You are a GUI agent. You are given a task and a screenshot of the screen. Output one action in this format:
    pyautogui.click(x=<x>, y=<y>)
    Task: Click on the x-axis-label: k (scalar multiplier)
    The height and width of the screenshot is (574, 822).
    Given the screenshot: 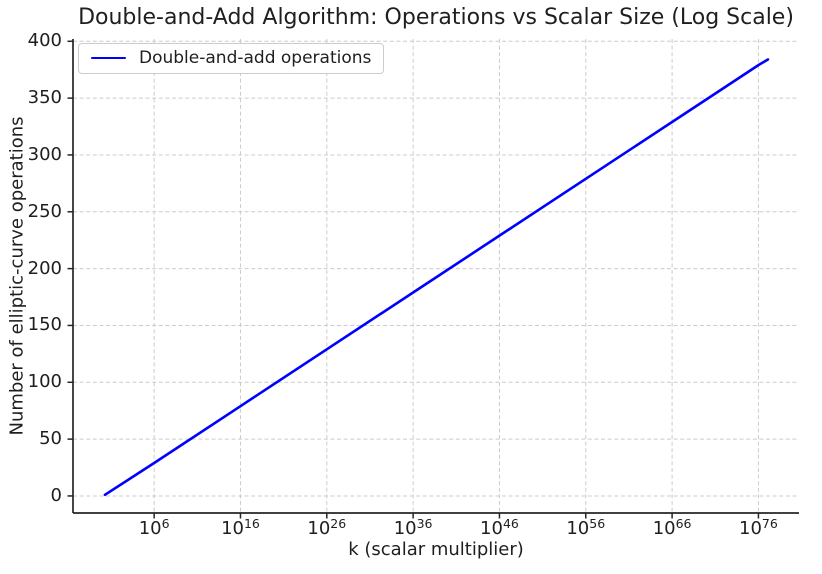 What is the action you would take?
    pyautogui.click(x=436, y=549)
    